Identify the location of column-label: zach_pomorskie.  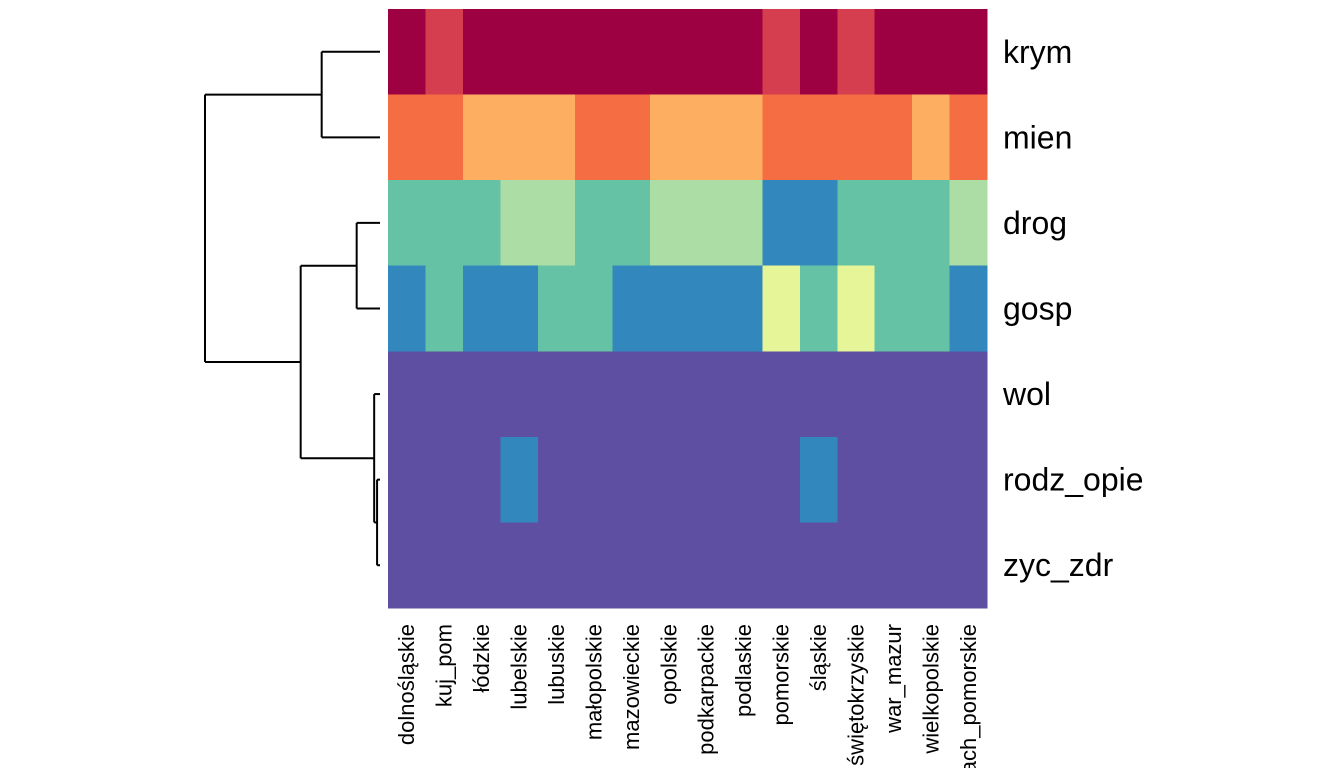
(968, 696).